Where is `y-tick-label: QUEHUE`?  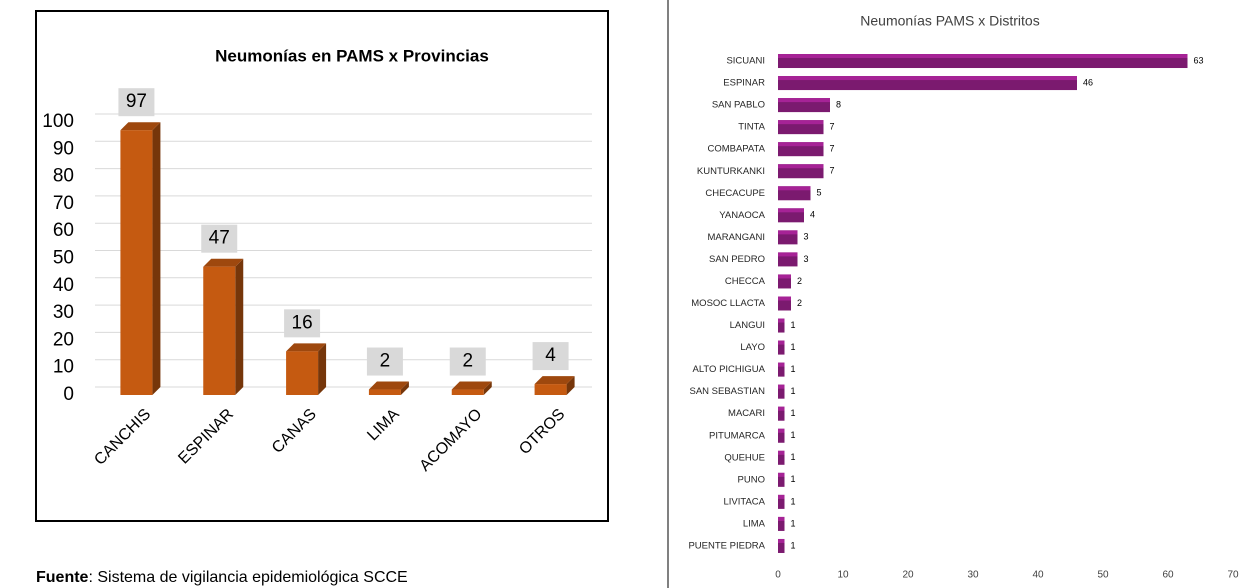 y-tick-label: QUEHUE is located at coordinates (744, 457).